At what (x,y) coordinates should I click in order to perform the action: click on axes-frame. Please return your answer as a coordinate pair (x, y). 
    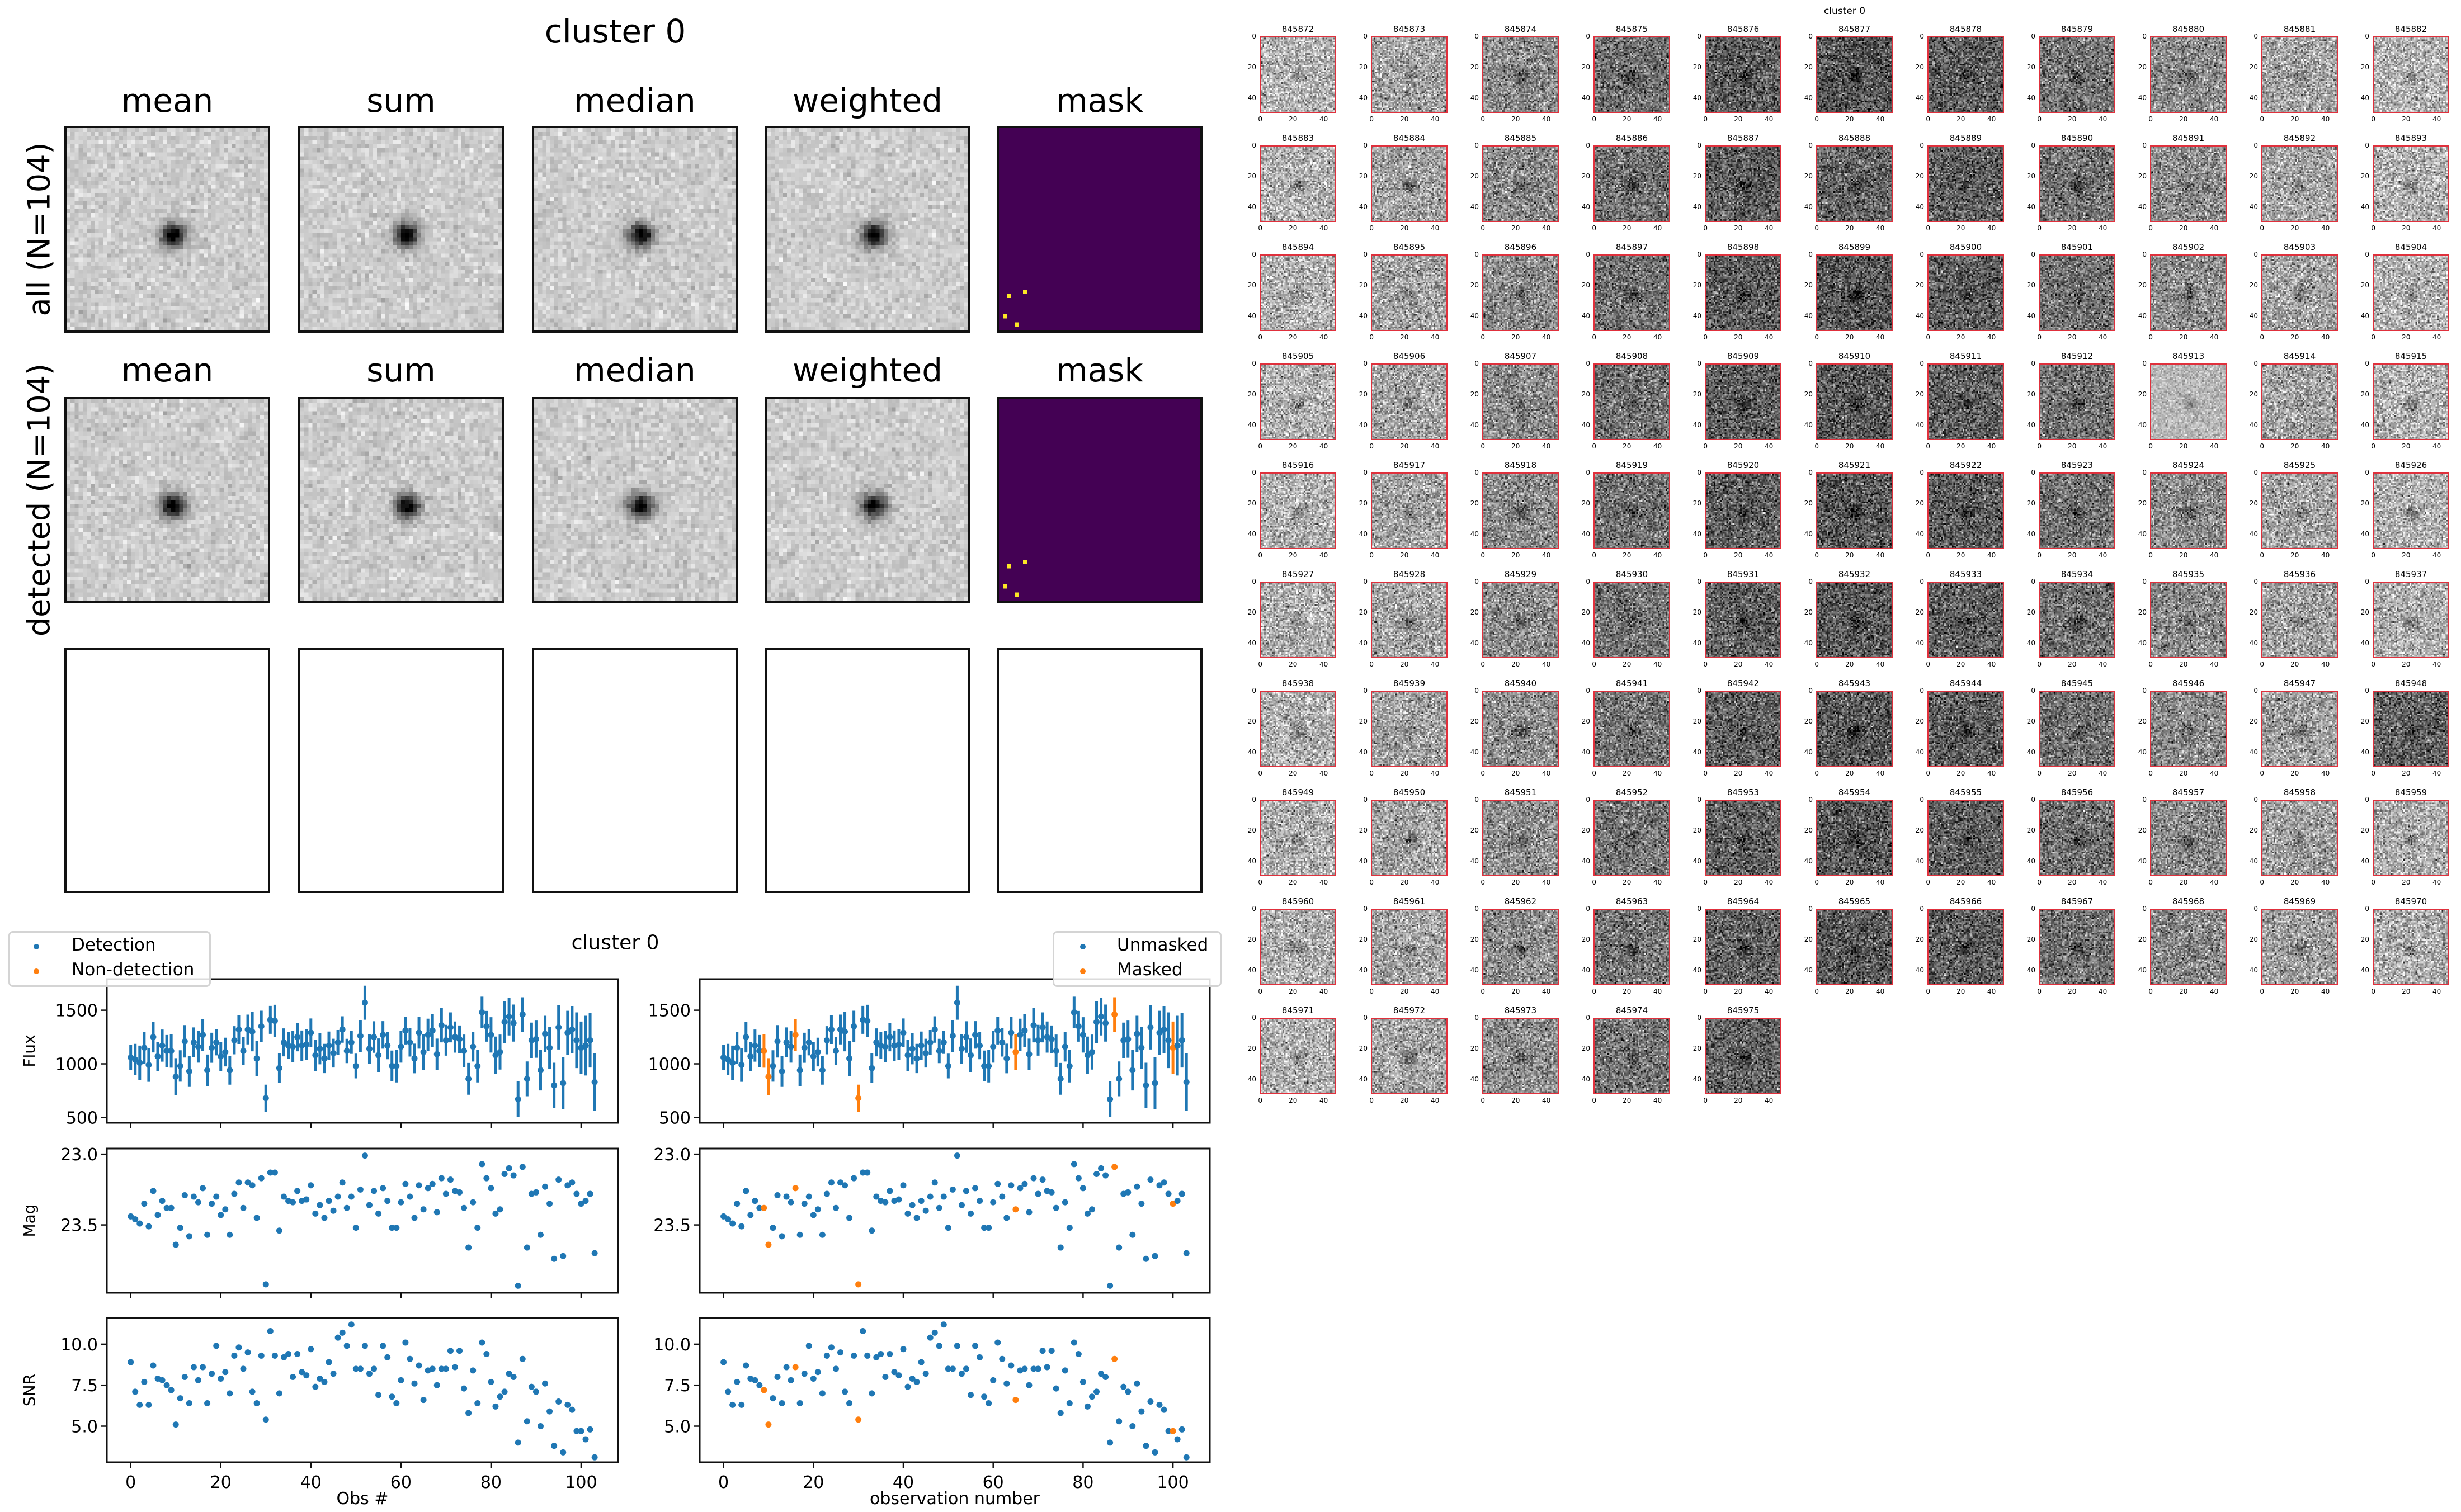
    Looking at the image, I should click on (955, 1390).